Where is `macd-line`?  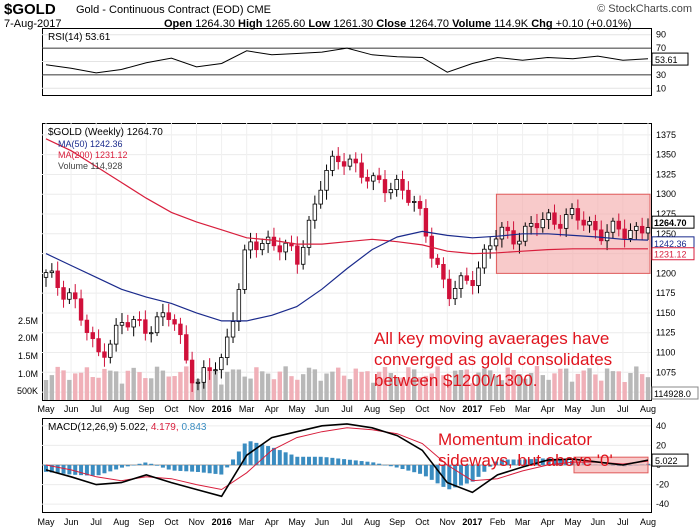 macd-line is located at coordinates (347, 460).